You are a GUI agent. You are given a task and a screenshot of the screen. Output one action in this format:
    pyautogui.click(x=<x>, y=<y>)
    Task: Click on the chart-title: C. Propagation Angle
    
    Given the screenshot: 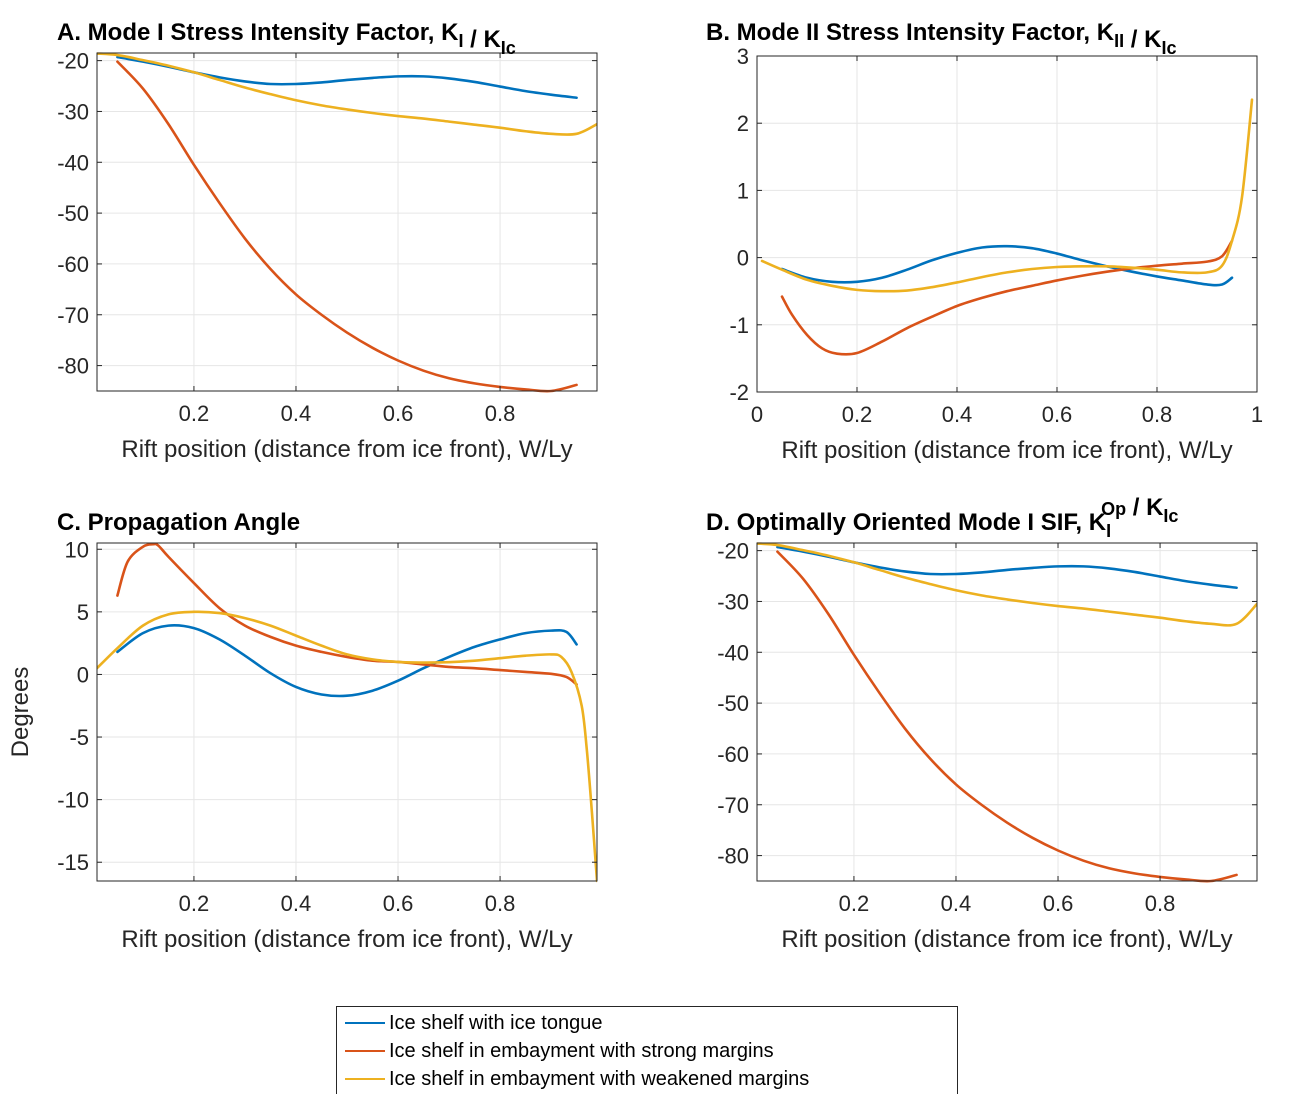 What is the action you would take?
    pyautogui.click(x=178, y=522)
    